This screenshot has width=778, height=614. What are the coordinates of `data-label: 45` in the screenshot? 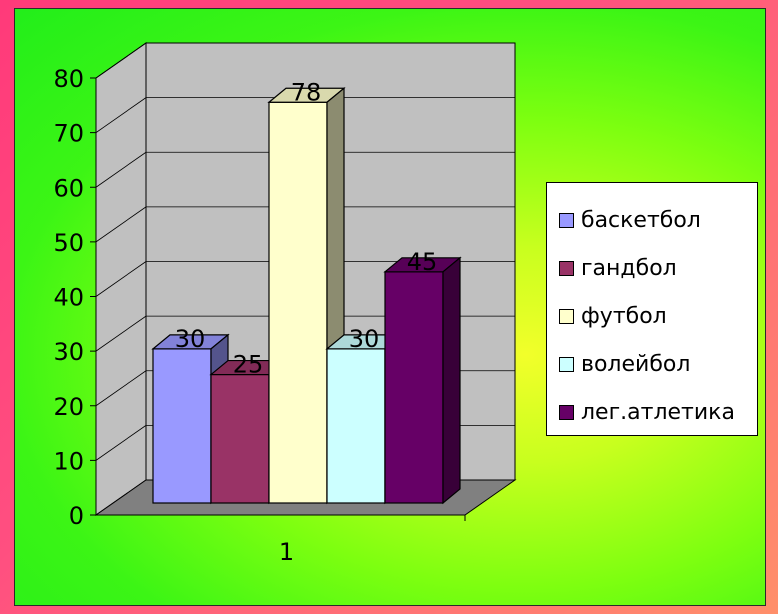 It's located at (422, 262).